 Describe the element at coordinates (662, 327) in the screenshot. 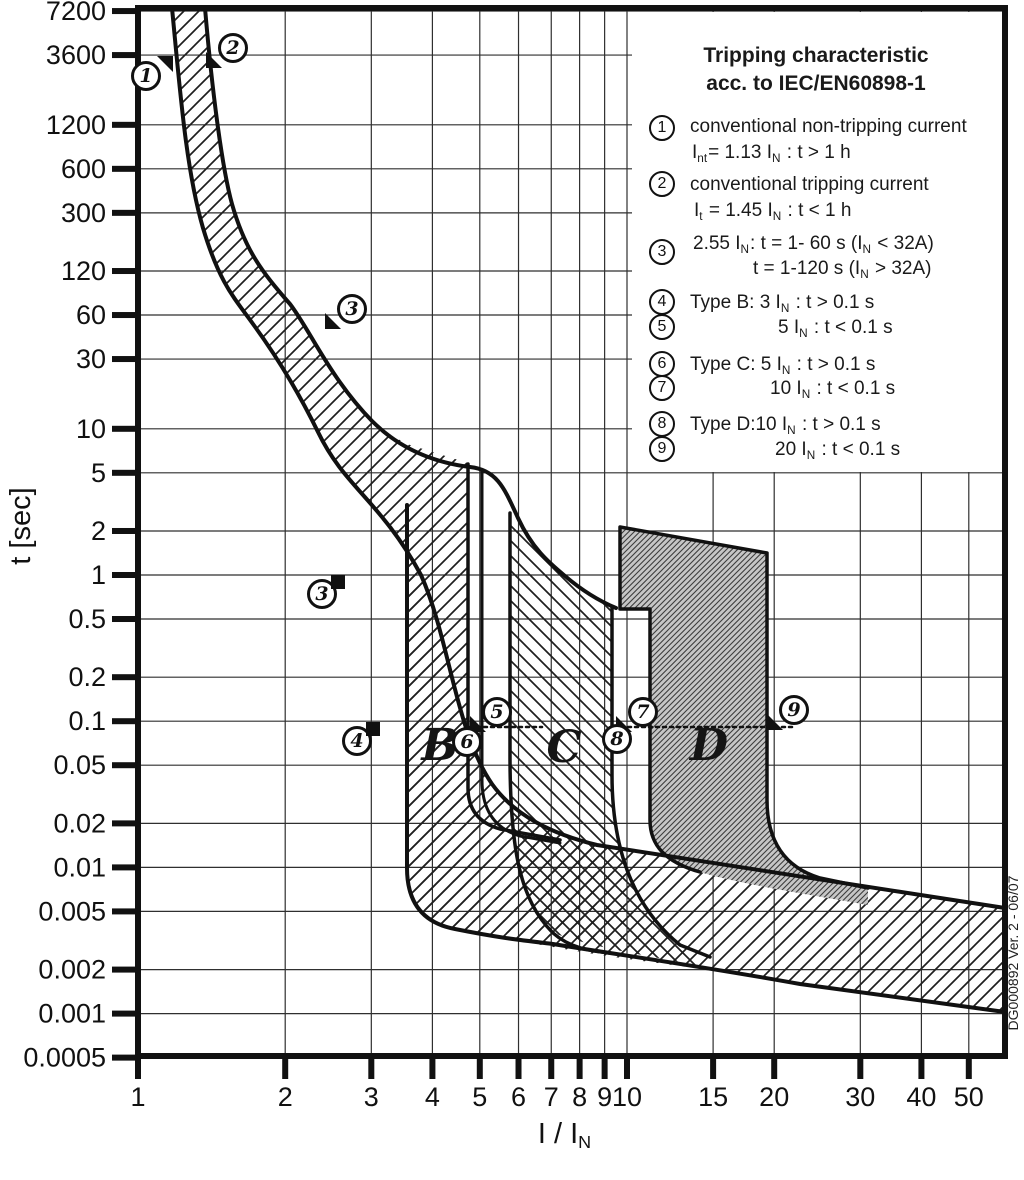

I see `legend-item-number-5: 5` at that location.